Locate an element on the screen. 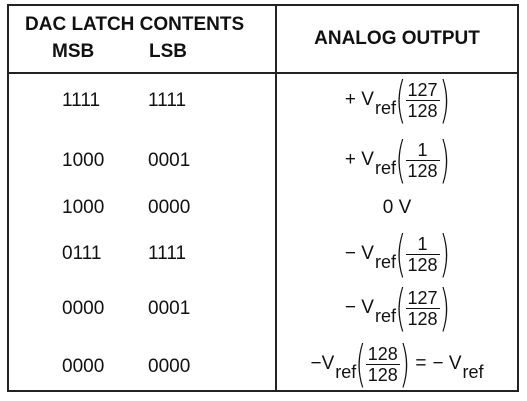 This screenshot has width=527, height=401. analog-output: −V ref ( 128 128 ) = − V ref is located at coordinates (397, 364).